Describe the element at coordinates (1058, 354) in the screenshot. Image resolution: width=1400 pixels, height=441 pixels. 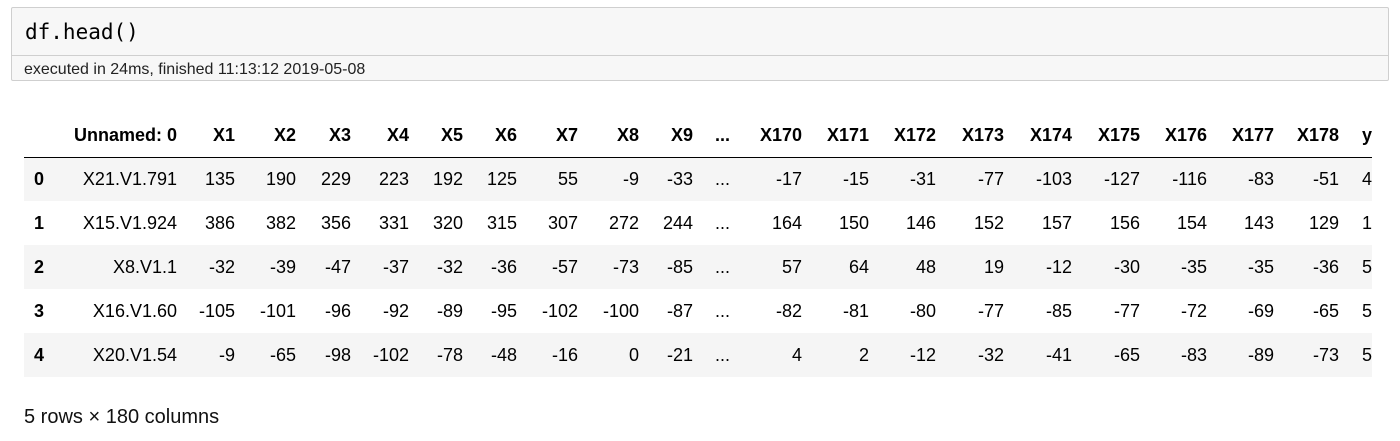
I see `table-cell: -41` at that location.